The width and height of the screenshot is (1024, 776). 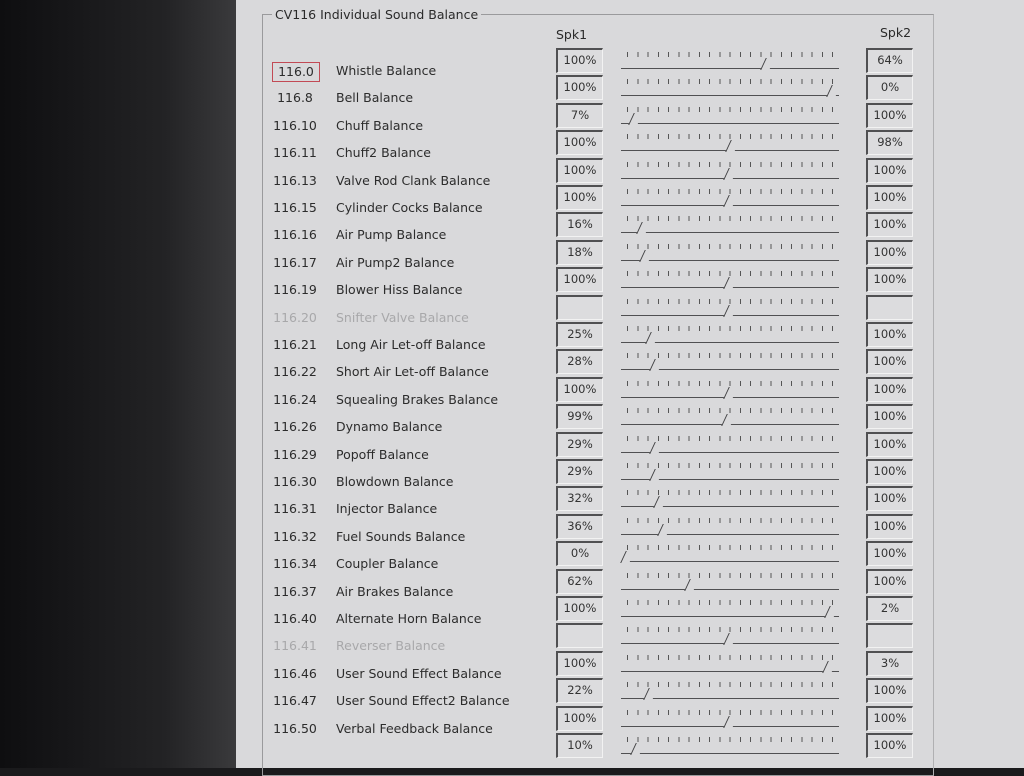 What do you see at coordinates (579, 691) in the screenshot?
I see `spk1-value-field: 22%` at bounding box center [579, 691].